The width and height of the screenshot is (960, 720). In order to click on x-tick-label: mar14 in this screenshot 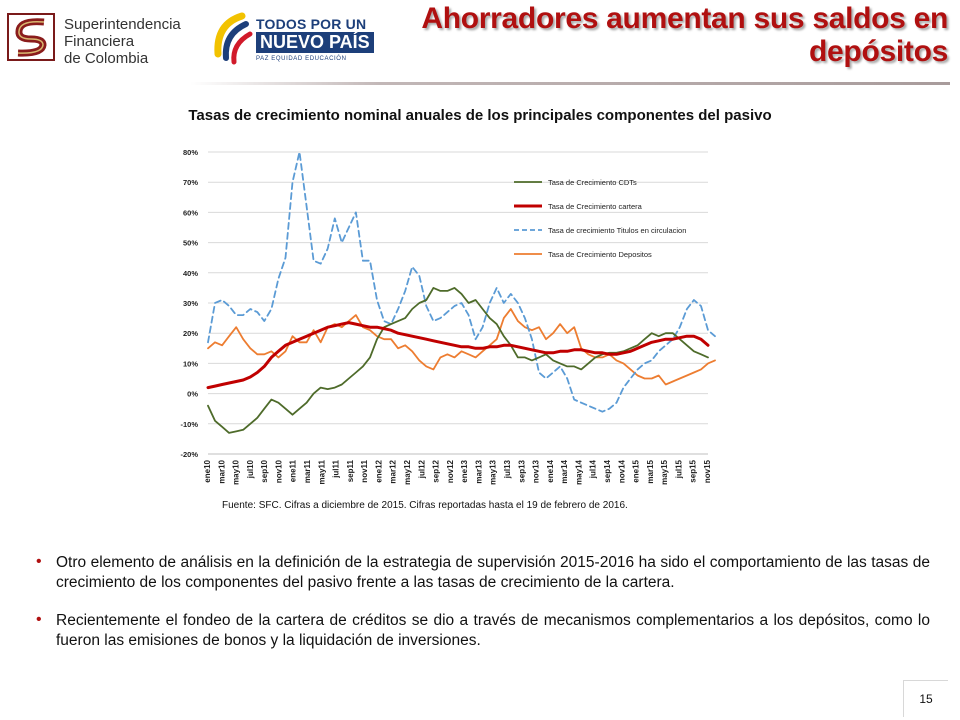, I will do `click(564, 471)`.